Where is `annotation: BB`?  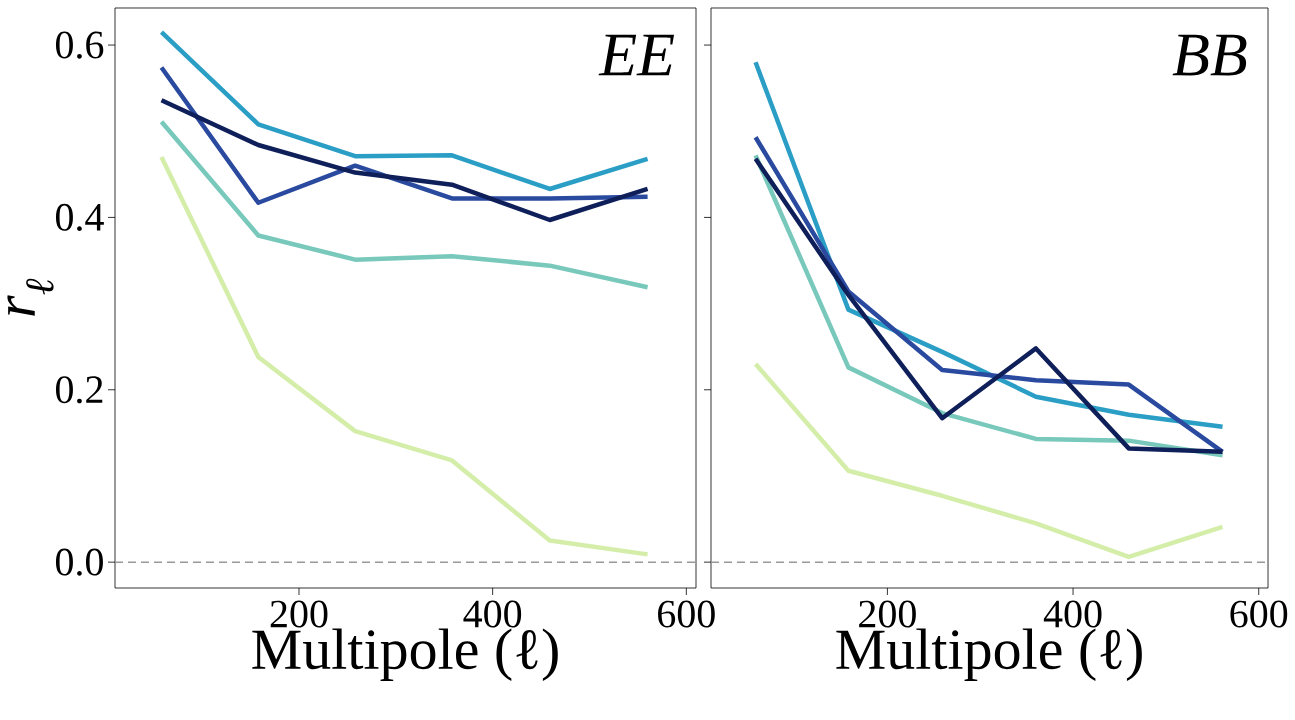
annotation: BB is located at coordinates (1209, 55).